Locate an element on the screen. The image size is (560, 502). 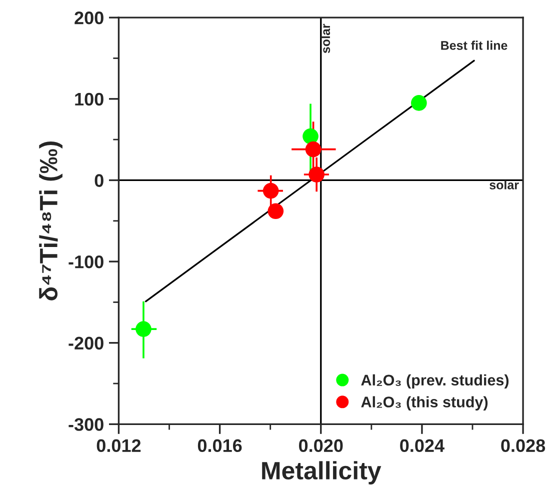
x-tick-label: 0.024 is located at coordinates (422, 445).